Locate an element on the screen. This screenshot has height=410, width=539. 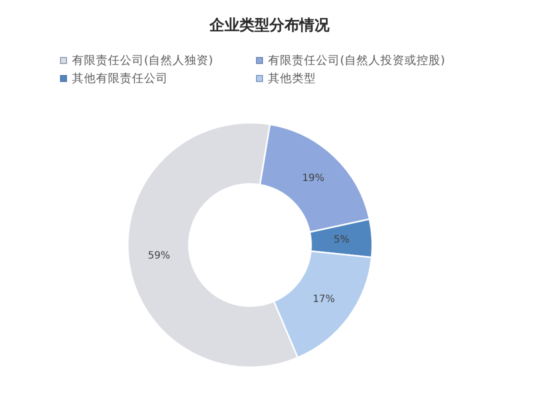
legend-label: 其他类型 is located at coordinates (292, 78).